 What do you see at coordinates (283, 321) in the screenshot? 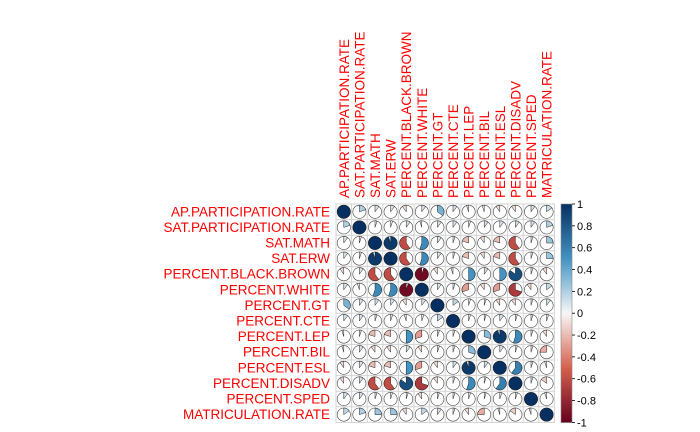
I see `row-label: PERCENT.CTE` at bounding box center [283, 321].